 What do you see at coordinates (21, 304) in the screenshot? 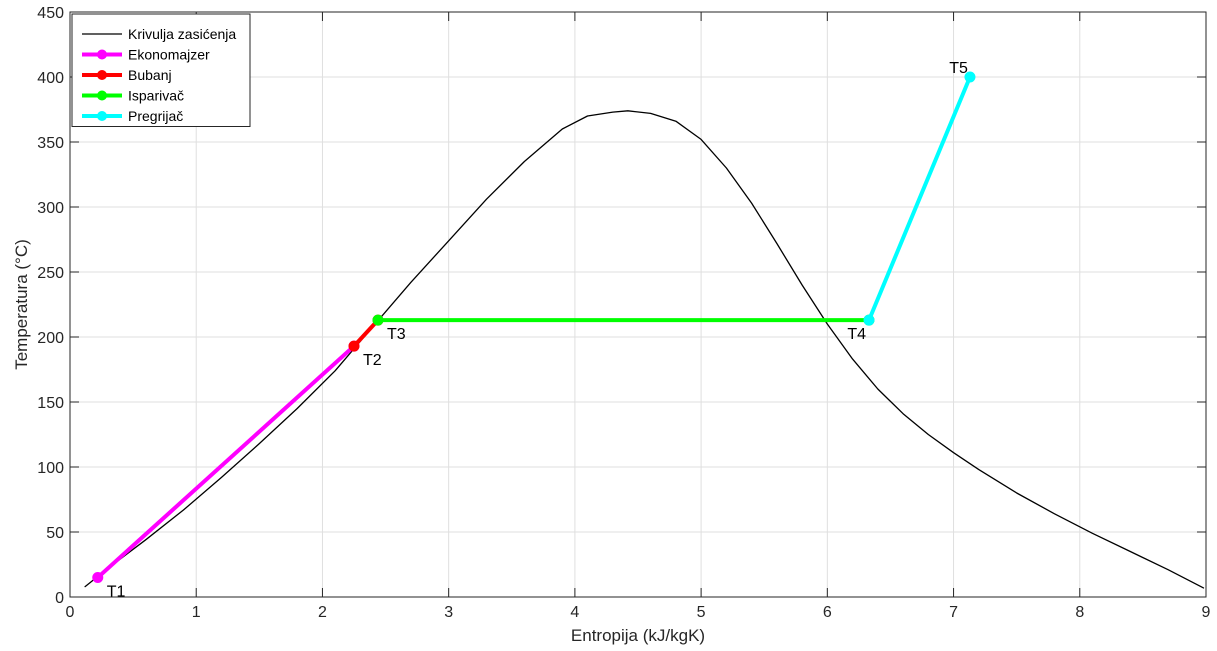
I see `y-axis-label: Temperatura (°C)` at bounding box center [21, 304].